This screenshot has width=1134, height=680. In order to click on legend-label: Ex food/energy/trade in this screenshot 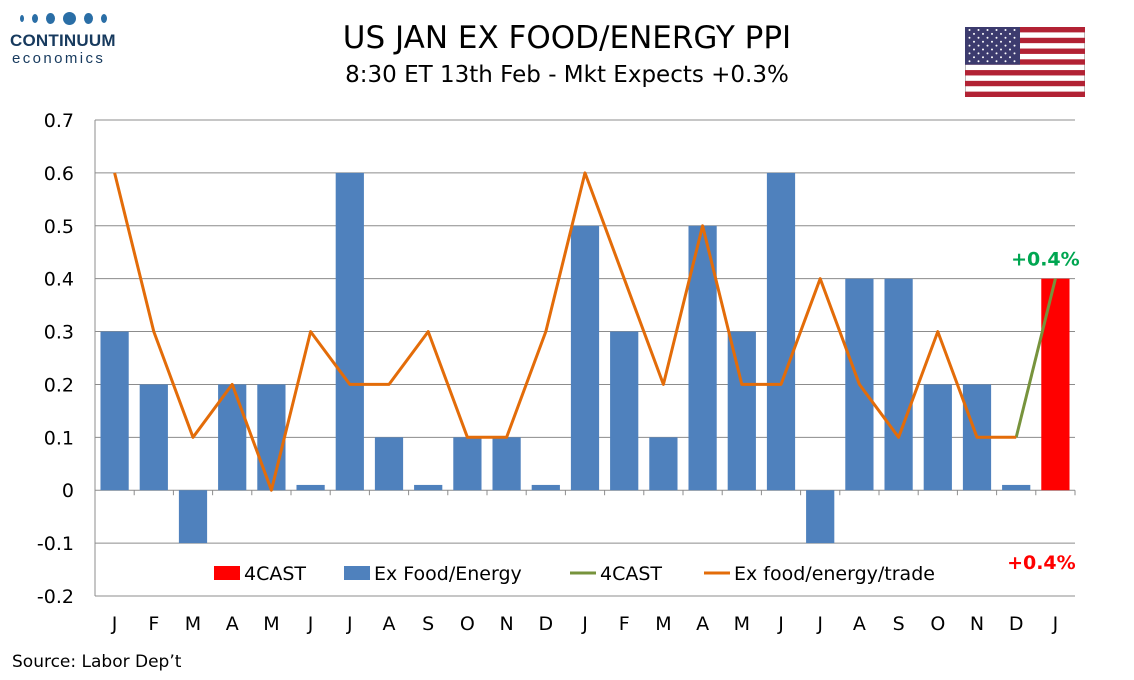, I will do `click(834, 574)`.